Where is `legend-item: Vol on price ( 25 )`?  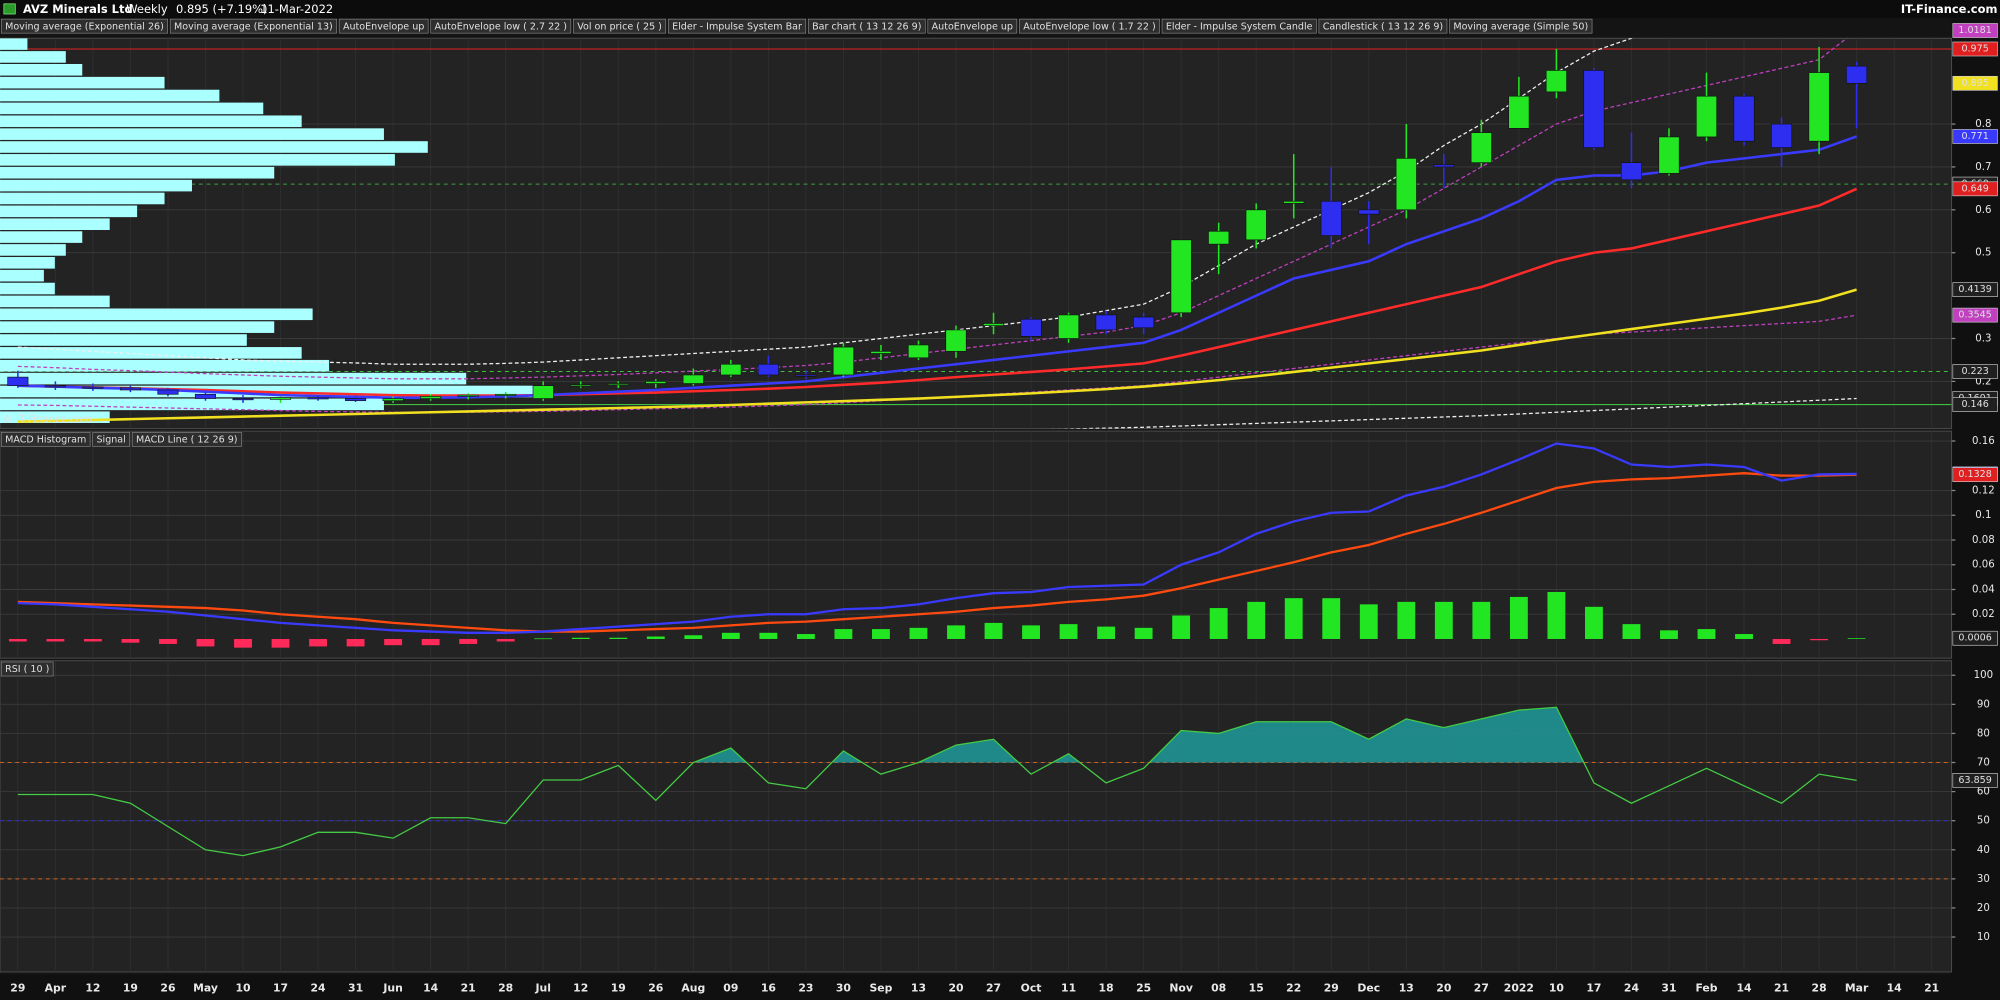 legend-item: Vol on price ( 25 ) is located at coordinates (620, 26).